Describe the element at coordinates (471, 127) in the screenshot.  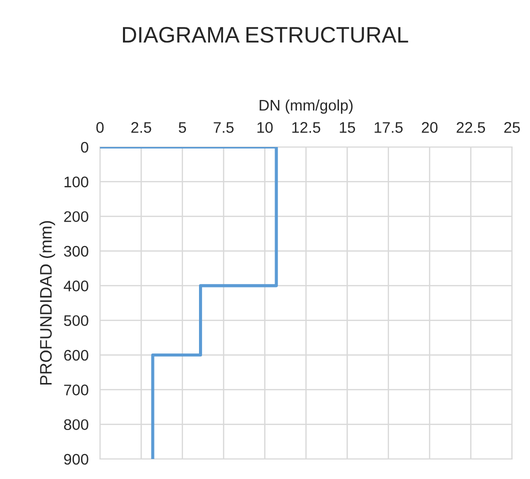
I see `x-tick-label: 22.5` at that location.